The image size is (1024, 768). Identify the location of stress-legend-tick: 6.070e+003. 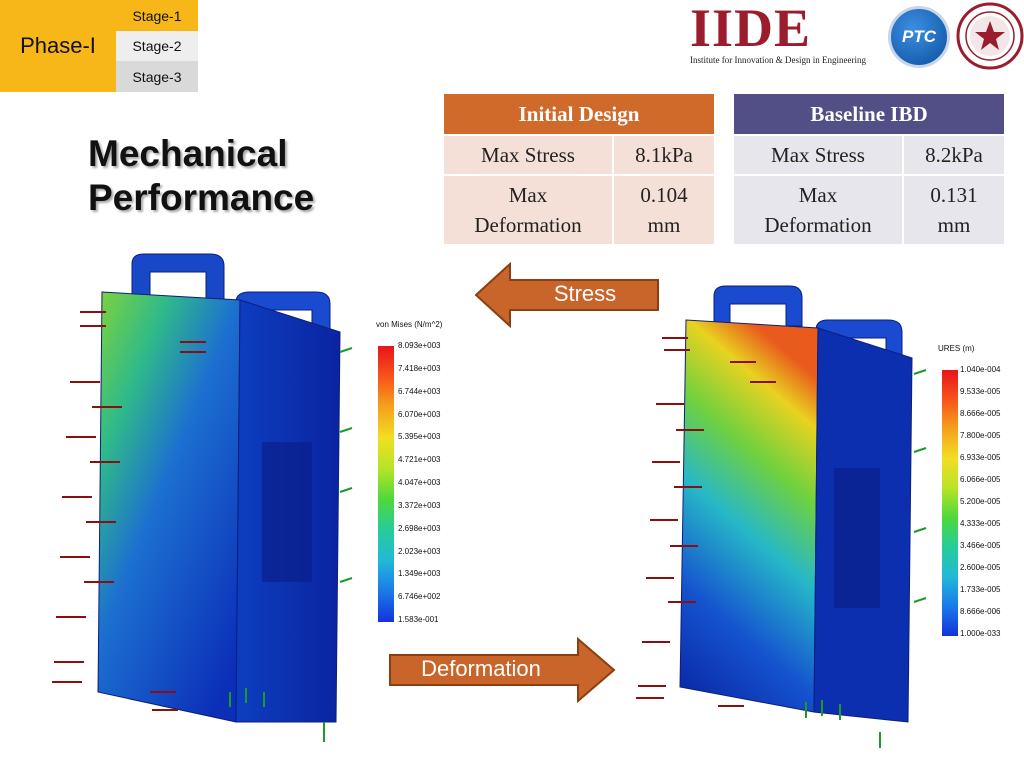
(419, 414).